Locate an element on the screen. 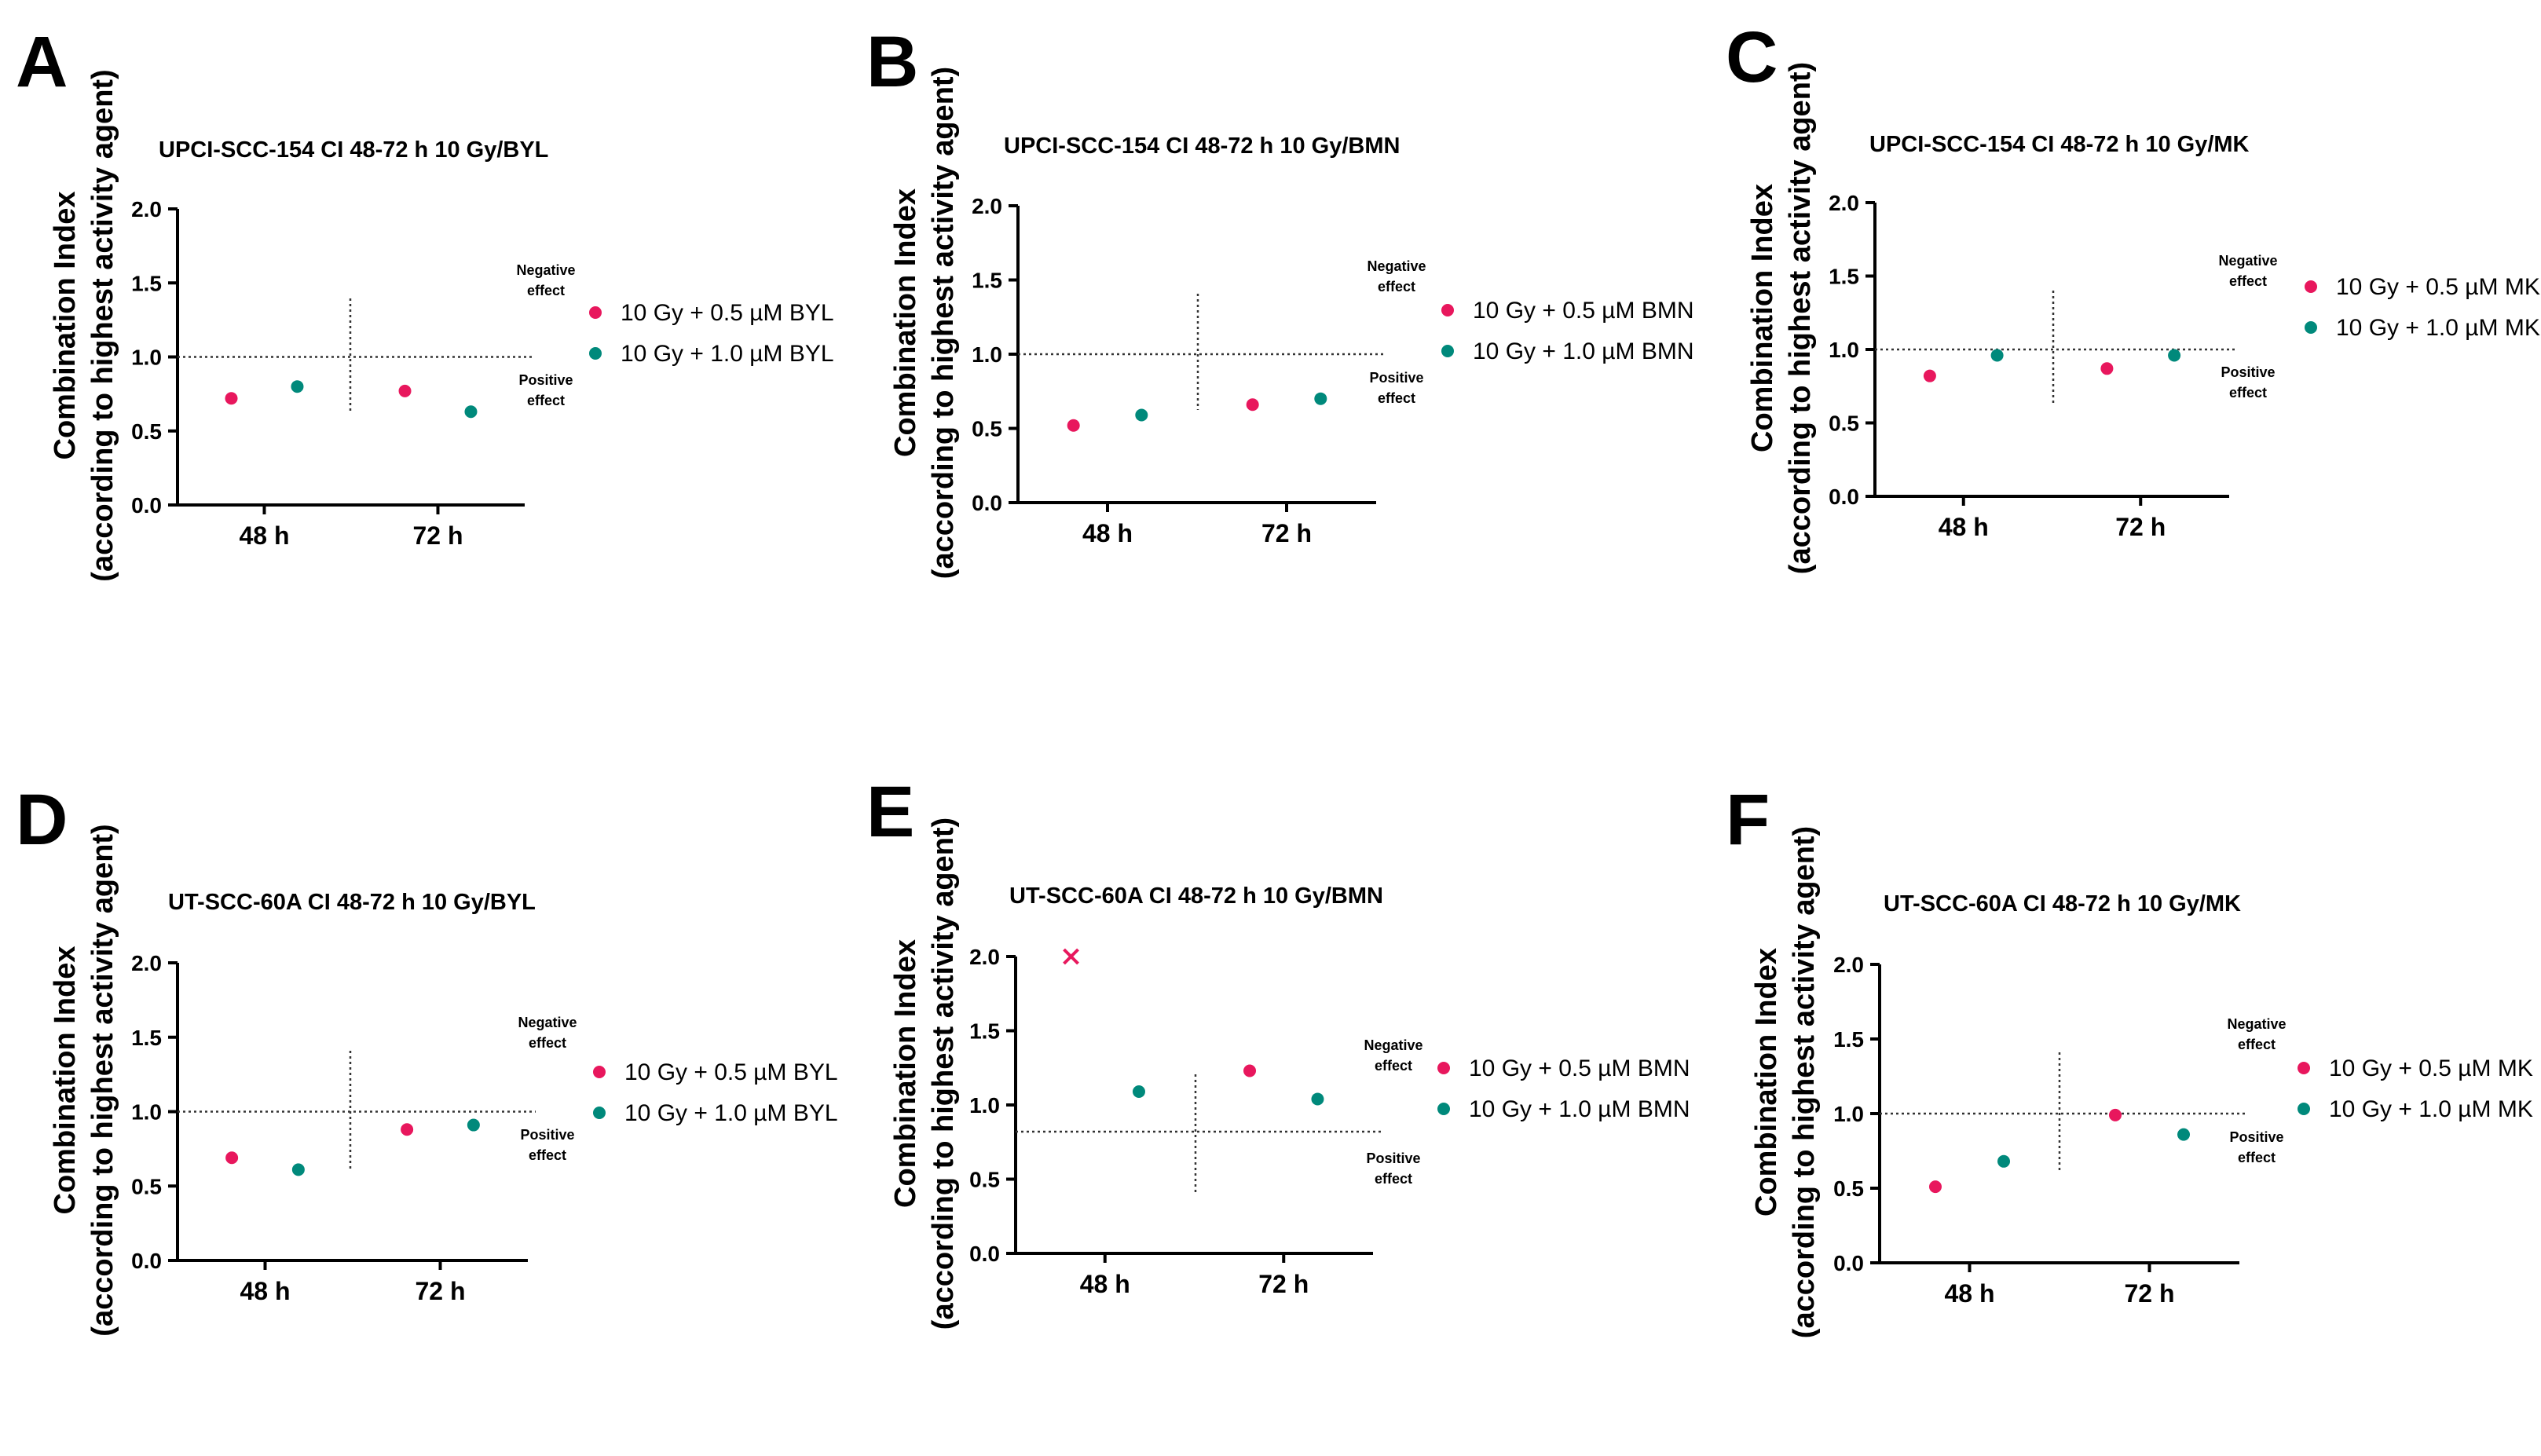 The height and width of the screenshot is (1456, 2541). panel-letter: A is located at coordinates (42, 62).